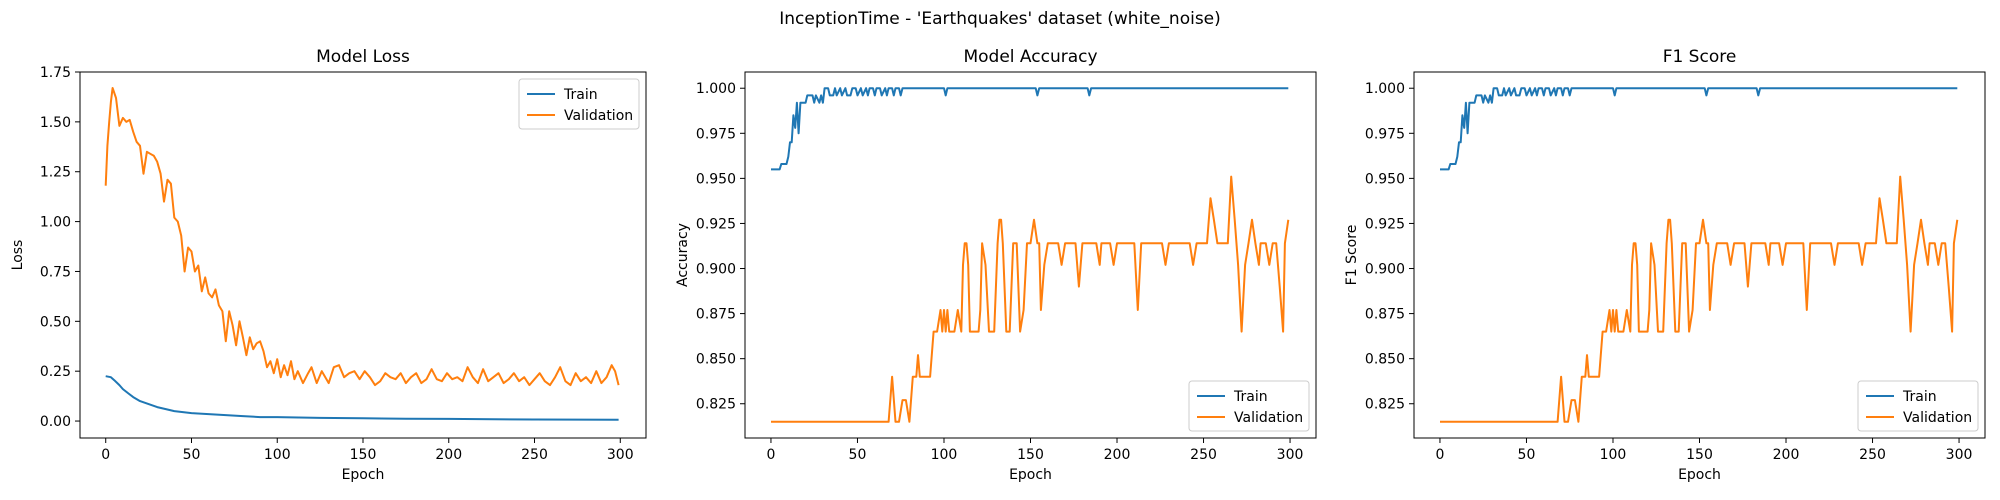 This screenshot has width=2000, height=500. Describe the element at coordinates (55, 322) in the screenshot. I see `y-tick-label: 0.50` at that location.